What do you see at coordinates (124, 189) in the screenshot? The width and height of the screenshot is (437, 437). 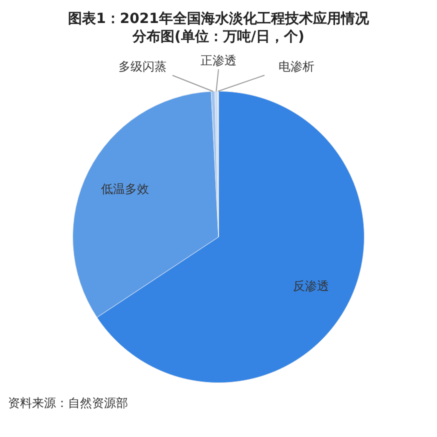 I see `slice-label: 低温多效` at bounding box center [124, 189].